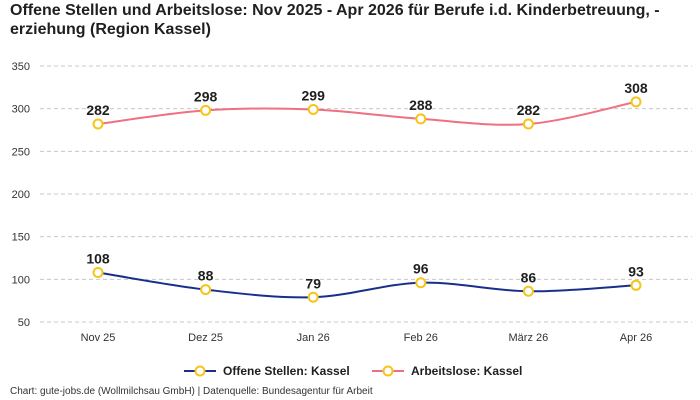 This screenshot has height=400, width=700. I want to click on y-tick-label: 150, so click(21, 238).